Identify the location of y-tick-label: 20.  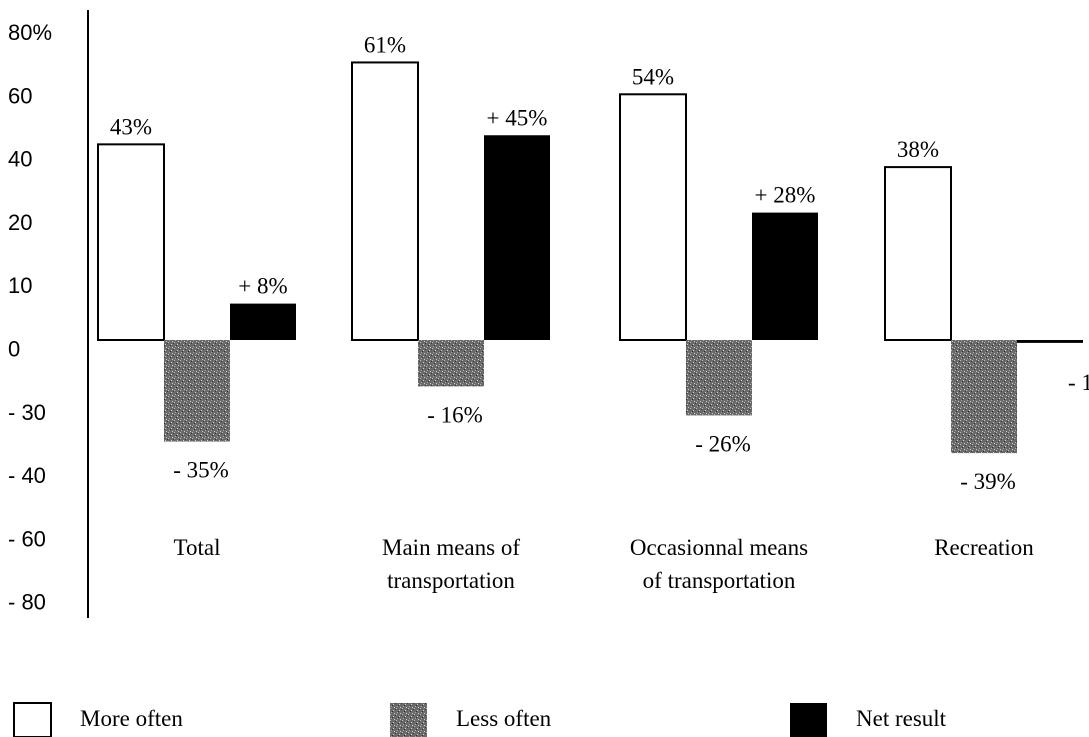
(20, 222).